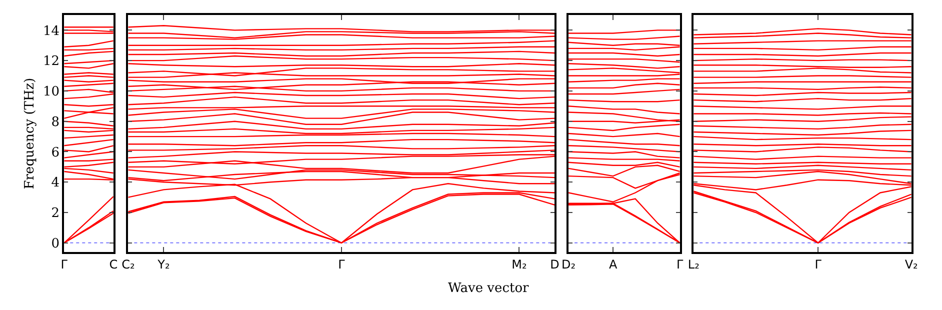 Image resolution: width=942 pixels, height=310 pixels. Describe the element at coordinates (163, 264) in the screenshot. I see `x-tick-label: Y₂` at that location.